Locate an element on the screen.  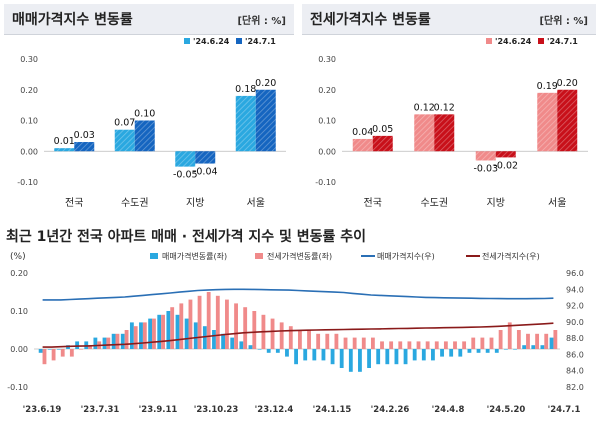
sale-data-label: -0.05 is located at coordinates (185, 175).